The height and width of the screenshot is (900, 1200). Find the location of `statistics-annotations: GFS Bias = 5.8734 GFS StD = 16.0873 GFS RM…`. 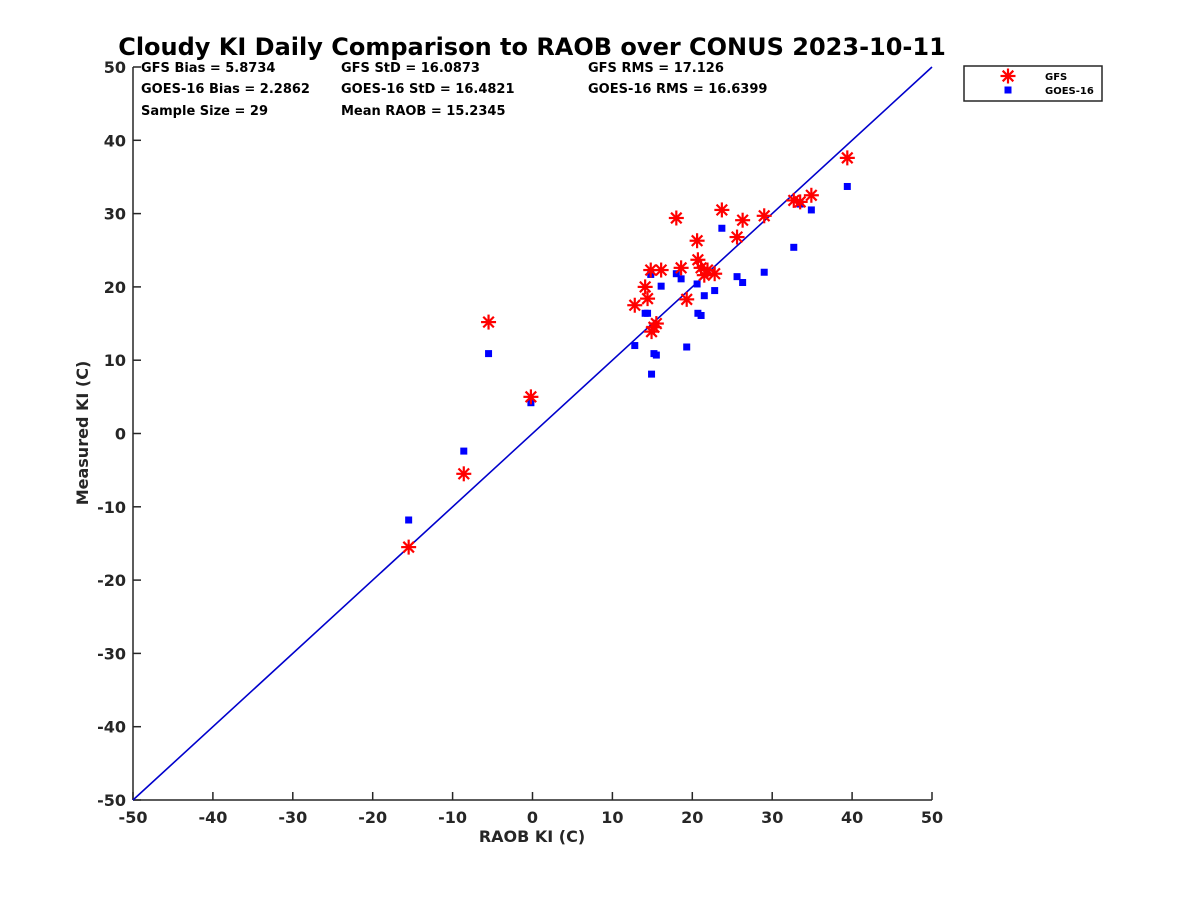

statistics-annotations: GFS Bias = 5.8734 GFS StD = 16.0873 GFS RM… is located at coordinates (454, 90).